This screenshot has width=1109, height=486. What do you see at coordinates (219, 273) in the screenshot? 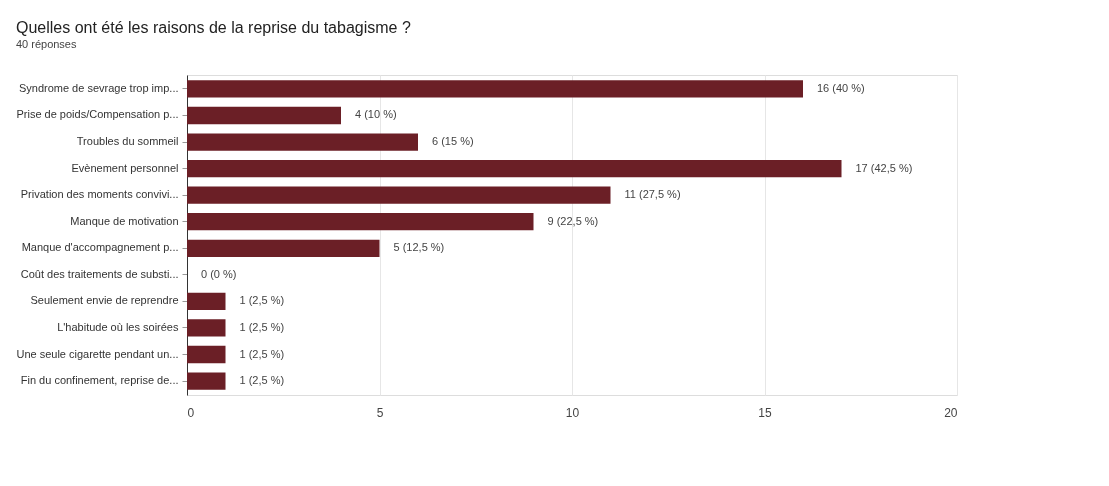
I see `data-label: 0 (0 %)` at bounding box center [219, 273].